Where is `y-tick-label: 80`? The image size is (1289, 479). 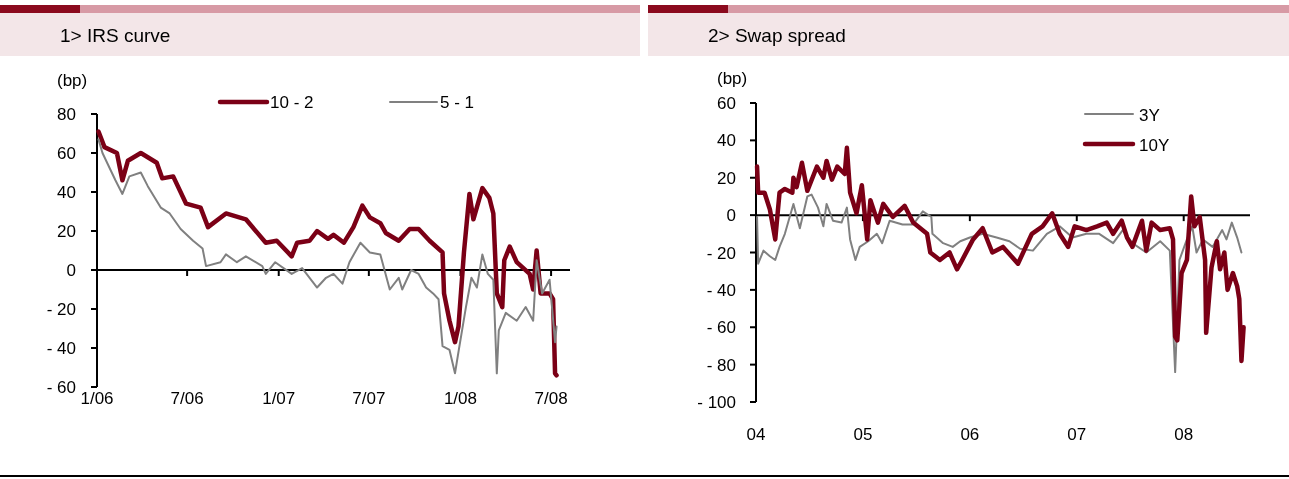
y-tick-label: 80 is located at coordinates (66, 114).